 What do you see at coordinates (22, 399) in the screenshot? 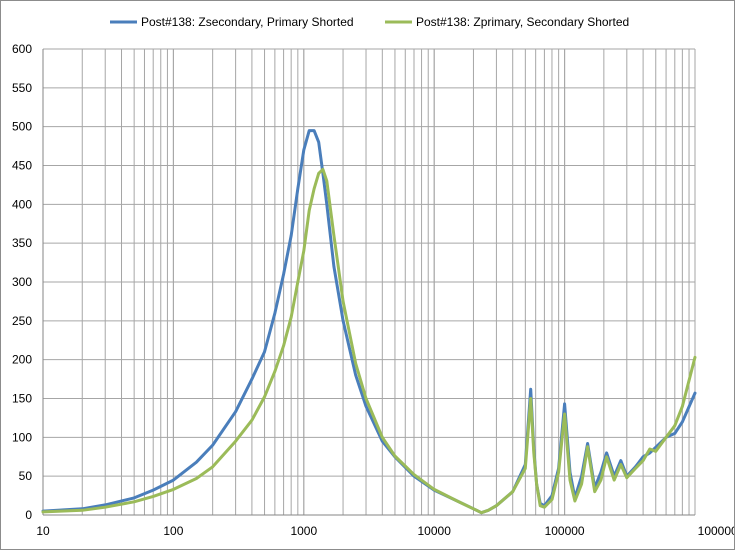
I see `y-tick-label: 150` at bounding box center [22, 399].